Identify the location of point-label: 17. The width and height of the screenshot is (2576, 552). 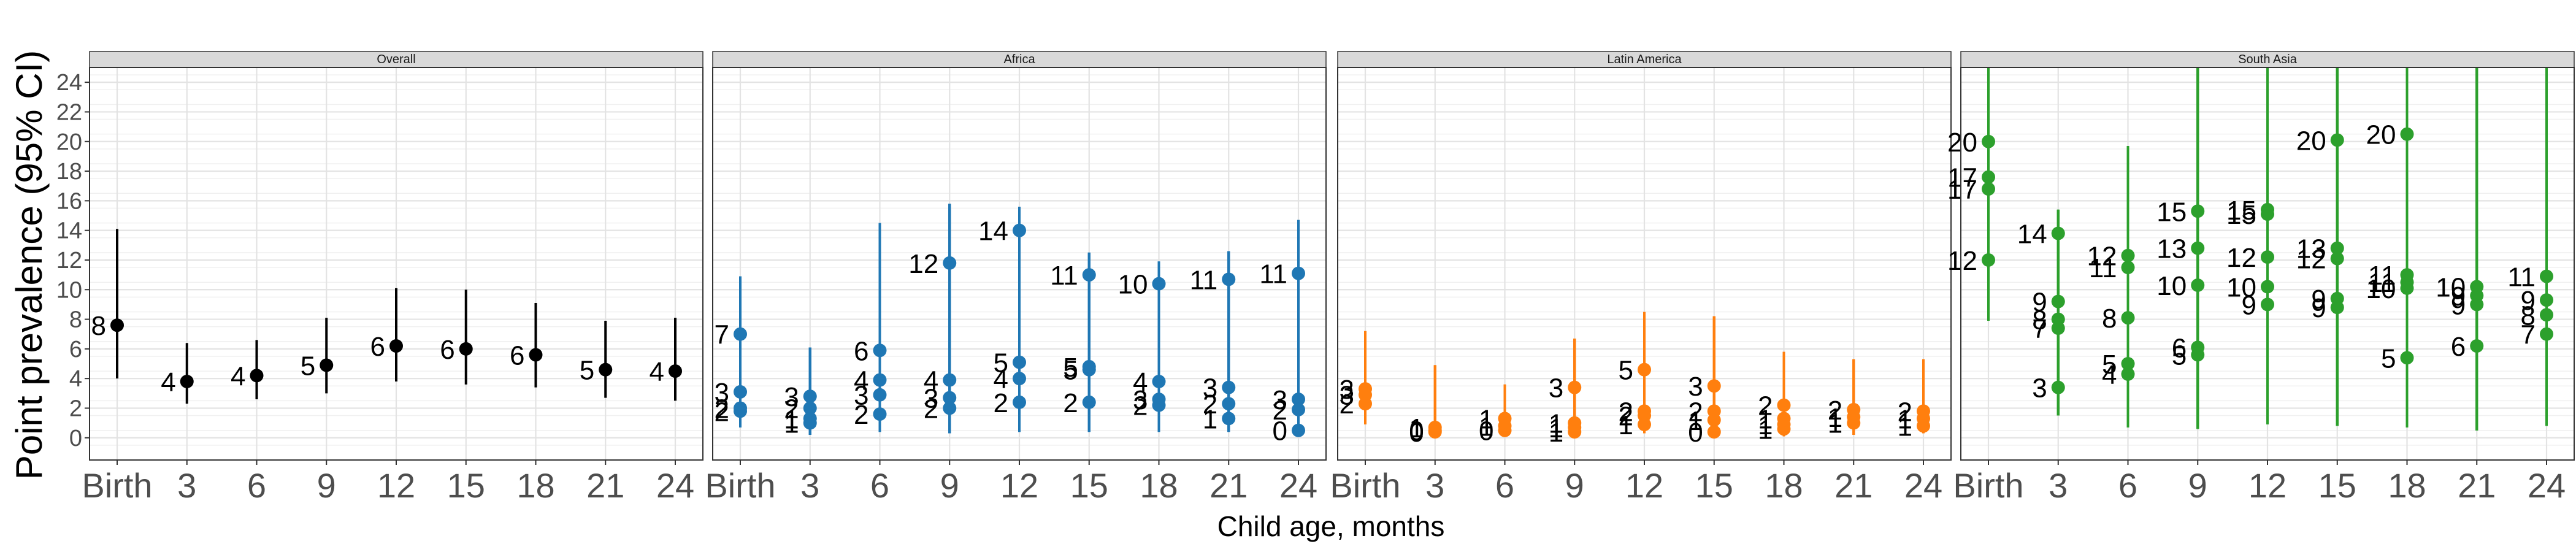
(1962, 178).